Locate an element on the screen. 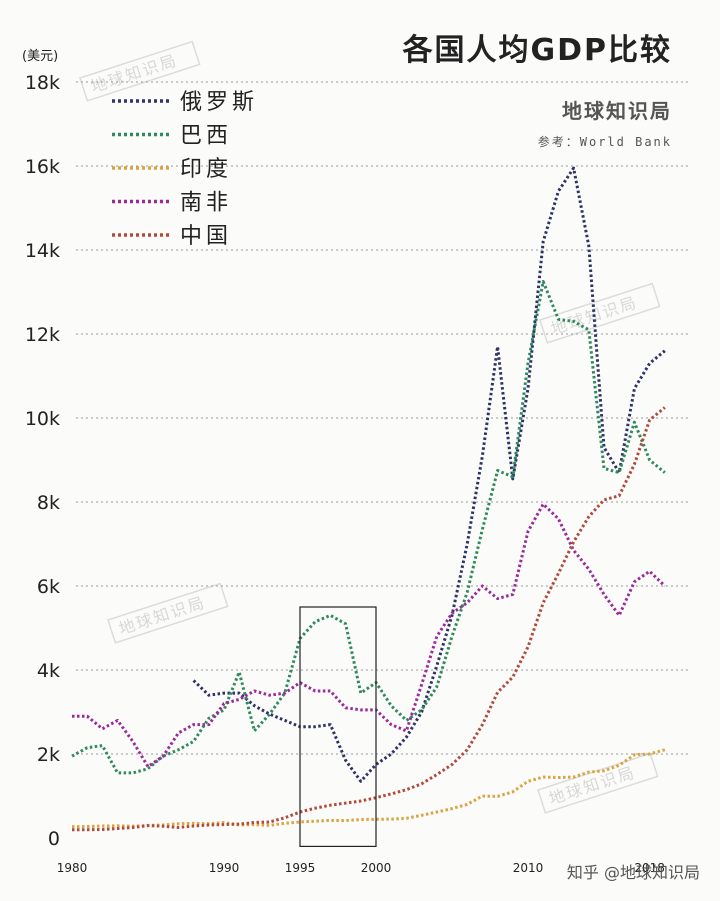  watermark-text-bottom-right: 地球知识局 is located at coordinates (592, 786).